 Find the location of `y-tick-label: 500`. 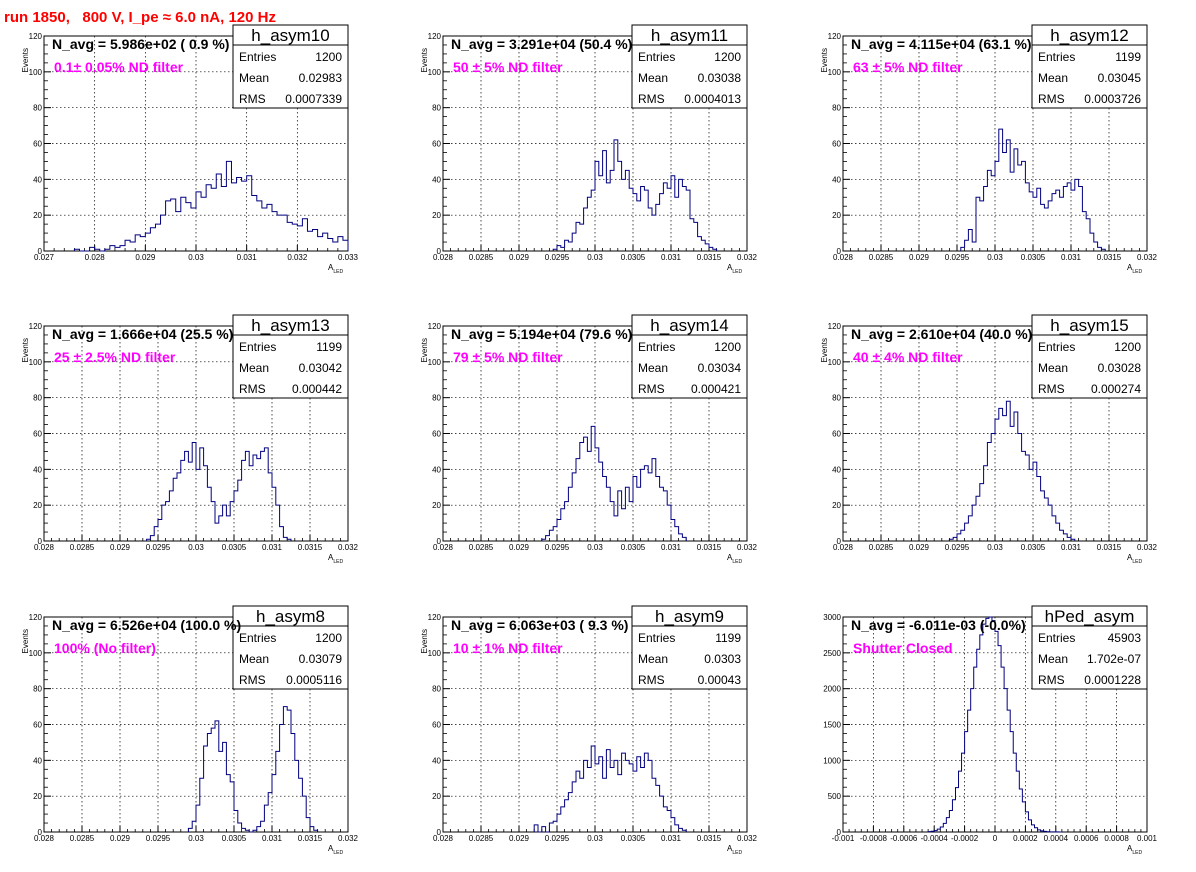

y-tick-label: 500 is located at coordinates (835, 796).